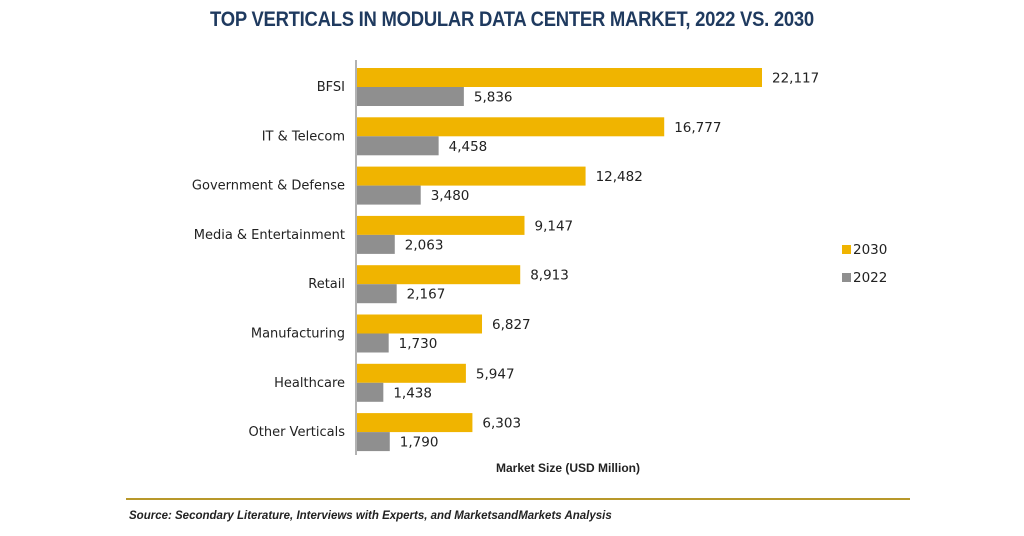 This screenshot has height=536, width=1024. What do you see at coordinates (419, 443) in the screenshot?
I see `data-label-2022: 1,790` at bounding box center [419, 443].